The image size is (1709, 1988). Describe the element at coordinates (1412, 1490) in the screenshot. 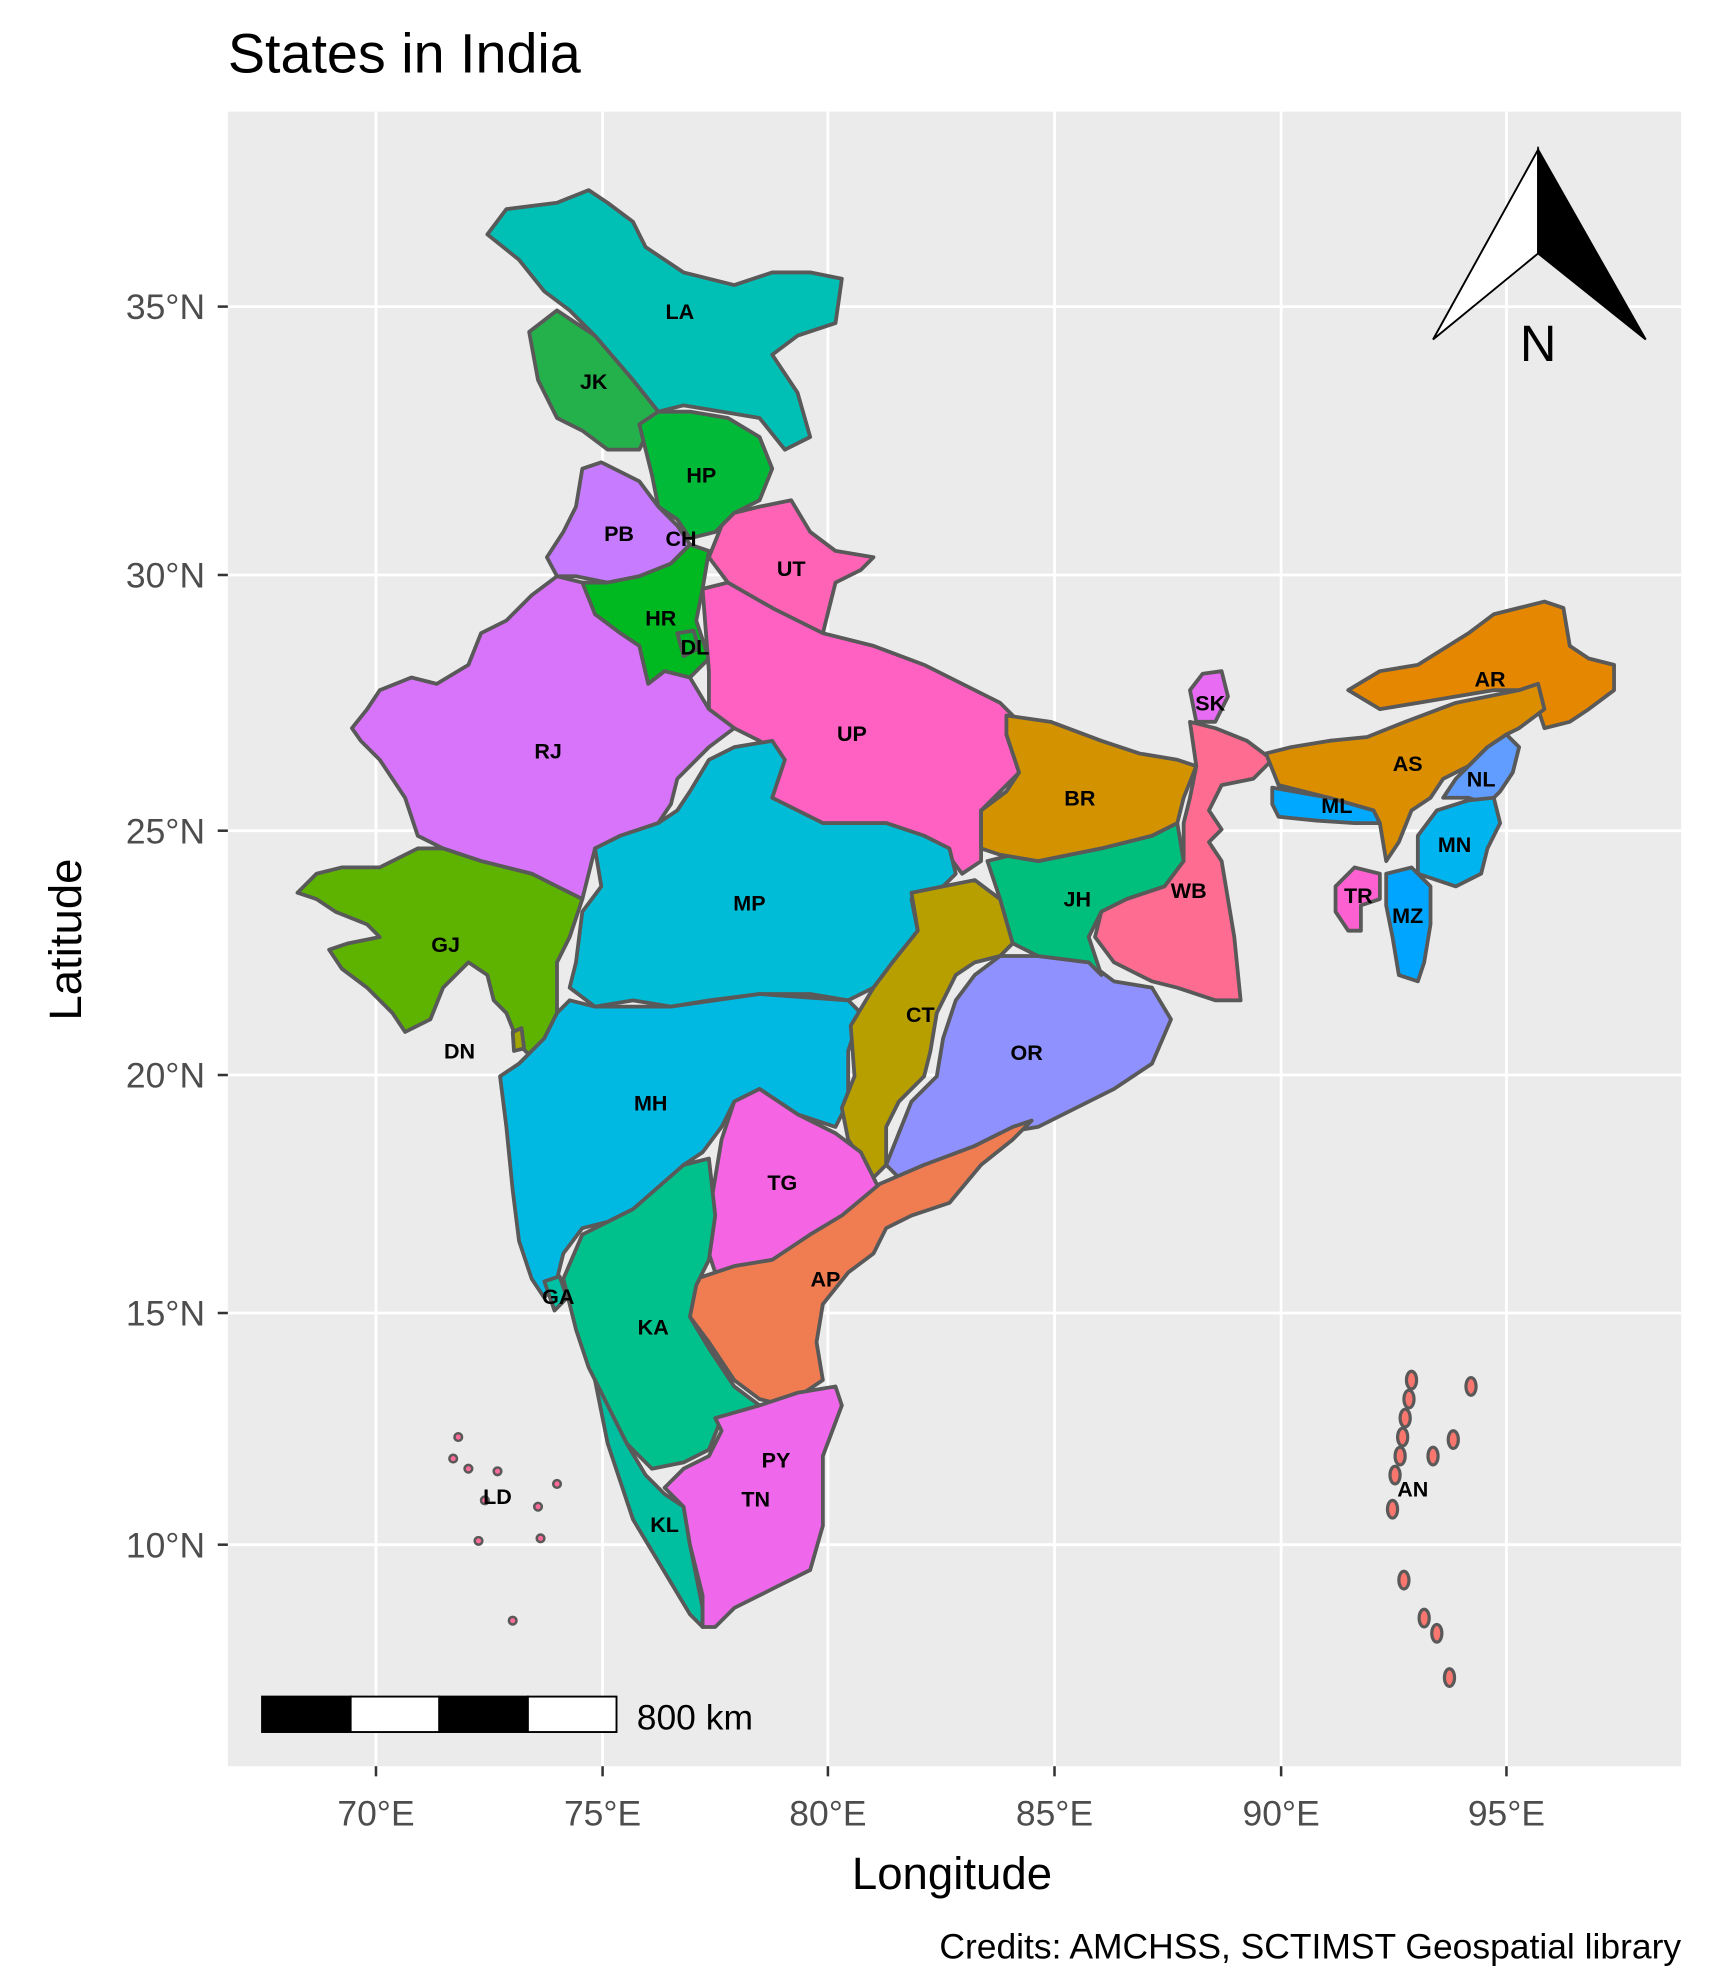

I see `state-label-an: AN` at that location.